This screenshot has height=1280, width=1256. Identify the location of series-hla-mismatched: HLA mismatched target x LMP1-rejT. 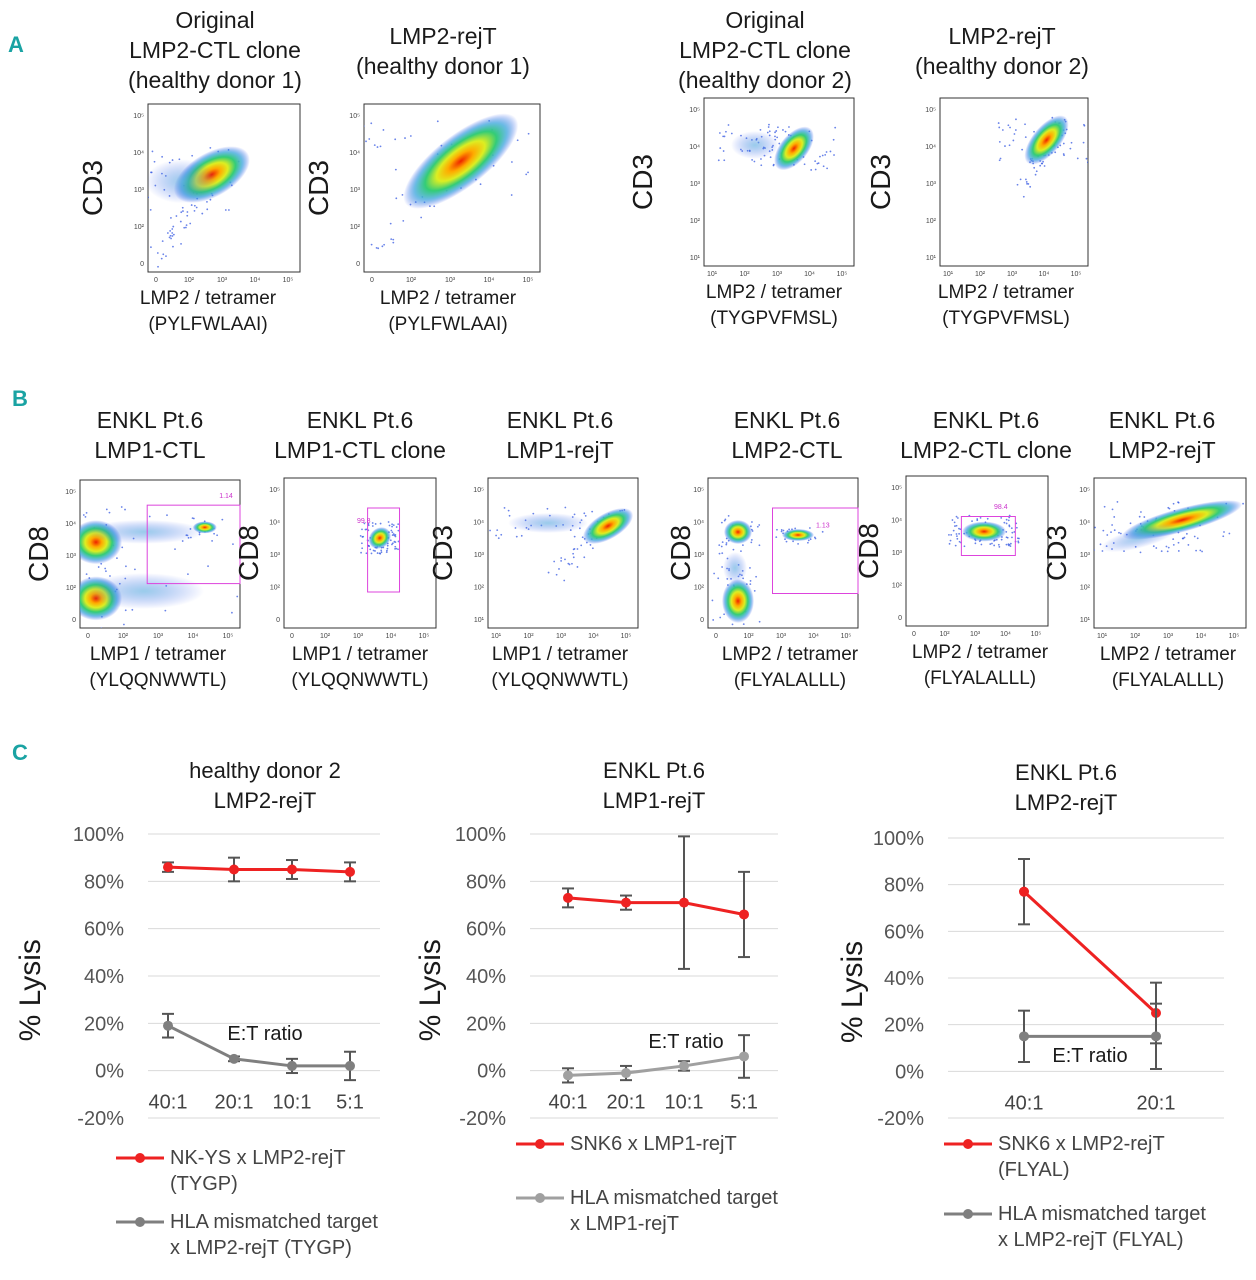
(647, 1134).